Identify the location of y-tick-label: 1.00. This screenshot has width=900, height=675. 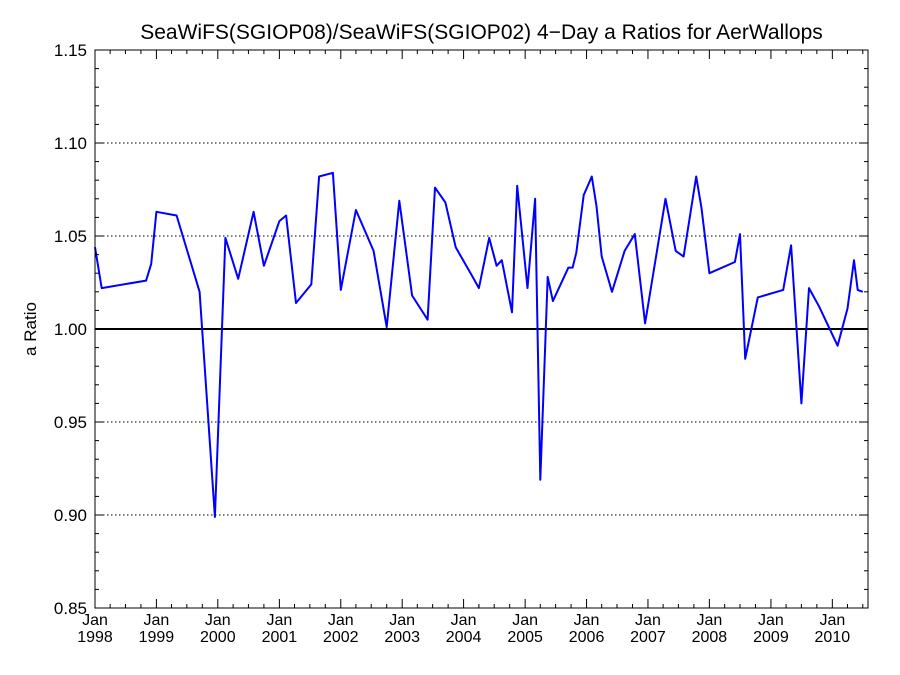
(70, 329).